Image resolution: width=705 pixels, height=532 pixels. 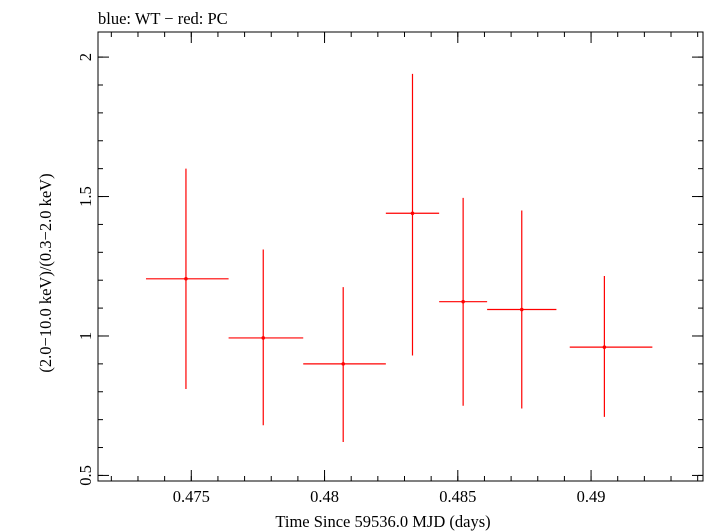 I want to click on chart-title: blue: WT − red: PC, so click(x=163, y=18).